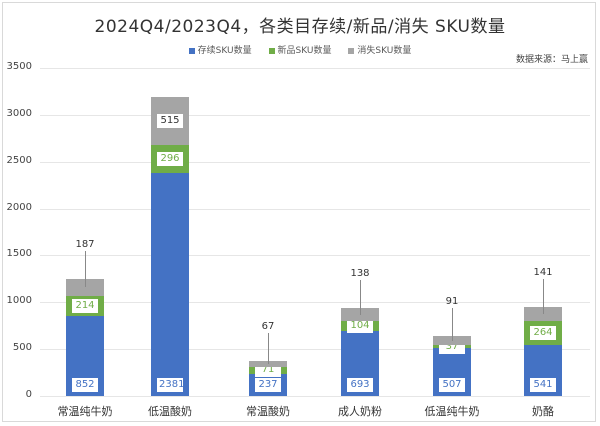 The height and width of the screenshot is (426, 600). What do you see at coordinates (268, 411) in the screenshot?
I see `x-axis-label: 常温酸奶` at bounding box center [268, 411].